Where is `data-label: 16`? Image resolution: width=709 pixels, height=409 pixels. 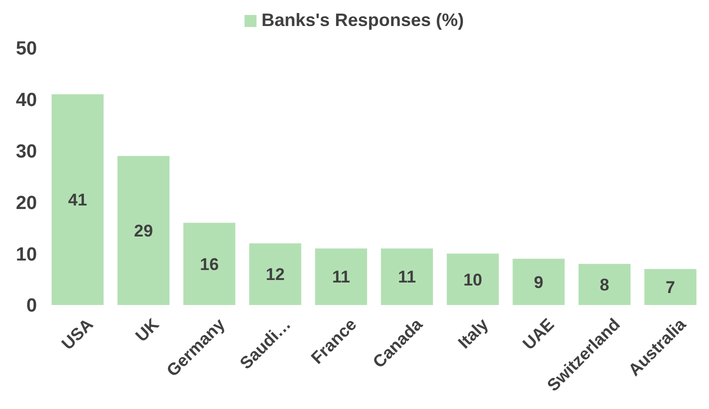
data-label: 16 is located at coordinates (209, 264).